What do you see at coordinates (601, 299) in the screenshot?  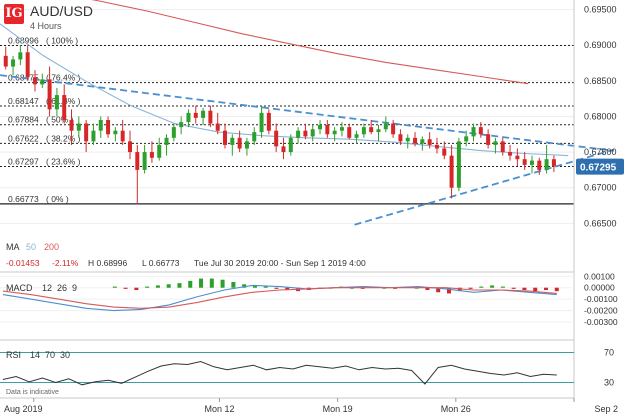 I see `macd-tick-label: -0.00100` at bounding box center [601, 299].